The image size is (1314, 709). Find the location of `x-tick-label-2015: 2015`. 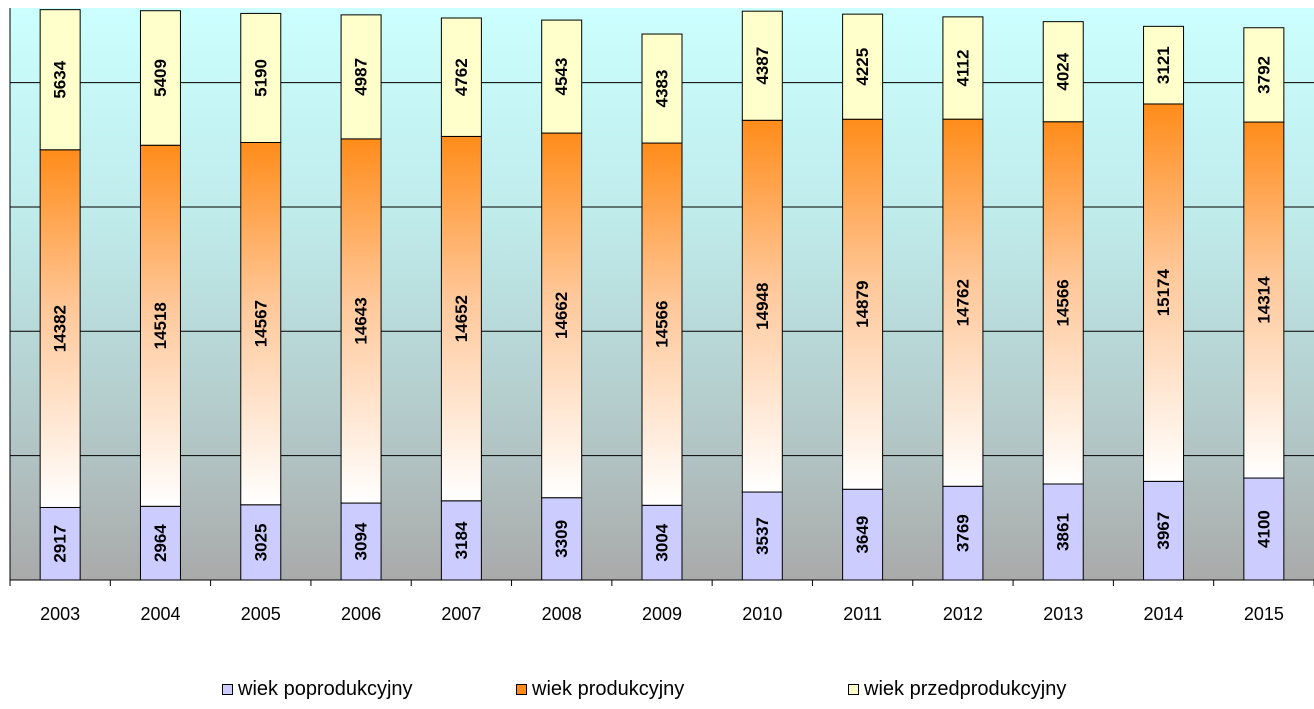

x-tick-label-2015: 2015 is located at coordinates (1264, 614).